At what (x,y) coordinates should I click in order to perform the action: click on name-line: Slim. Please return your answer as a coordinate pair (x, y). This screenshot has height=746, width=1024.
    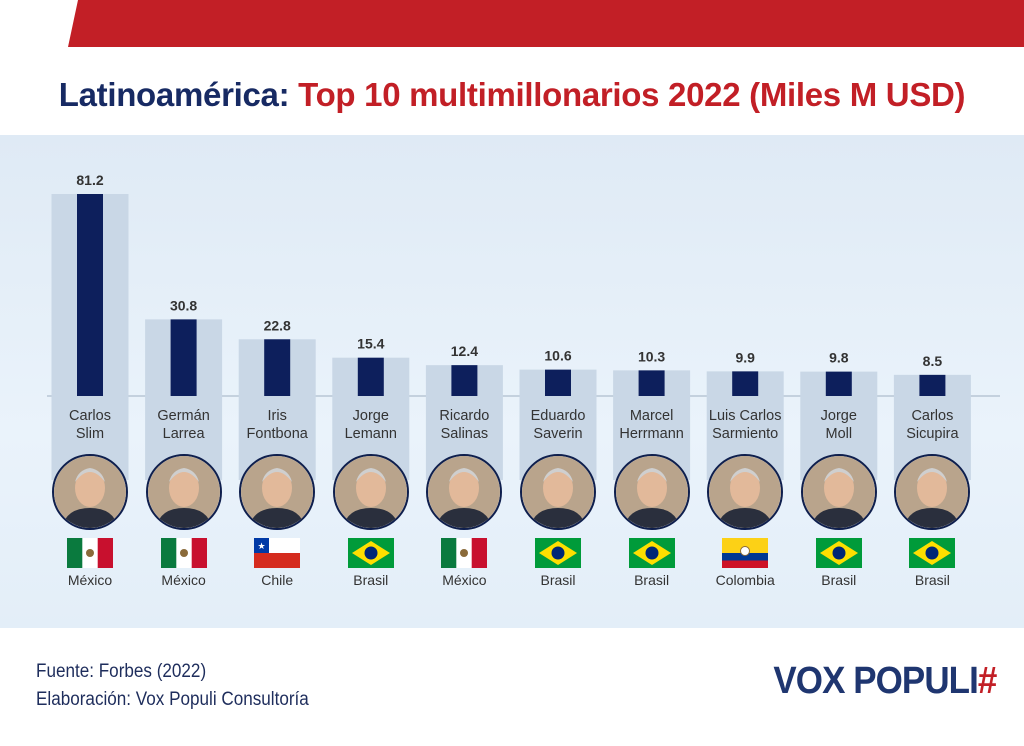
    Looking at the image, I should click on (90, 434).